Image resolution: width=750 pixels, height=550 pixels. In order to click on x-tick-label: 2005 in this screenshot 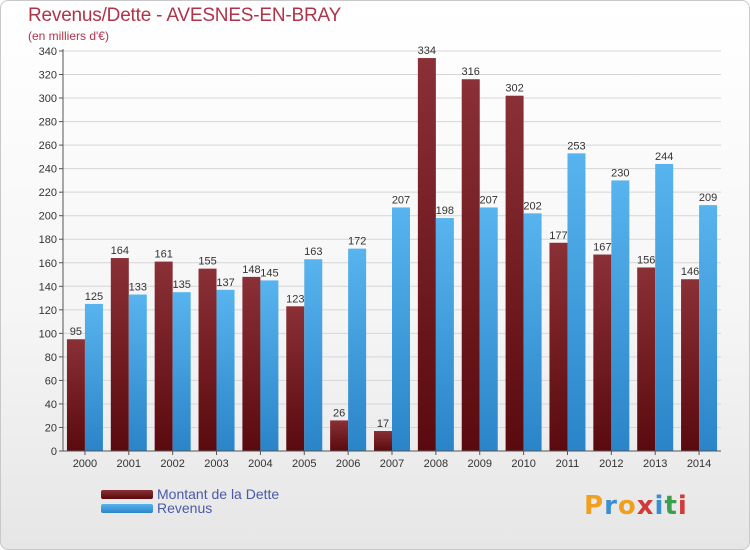, I will do `click(304, 464)`.